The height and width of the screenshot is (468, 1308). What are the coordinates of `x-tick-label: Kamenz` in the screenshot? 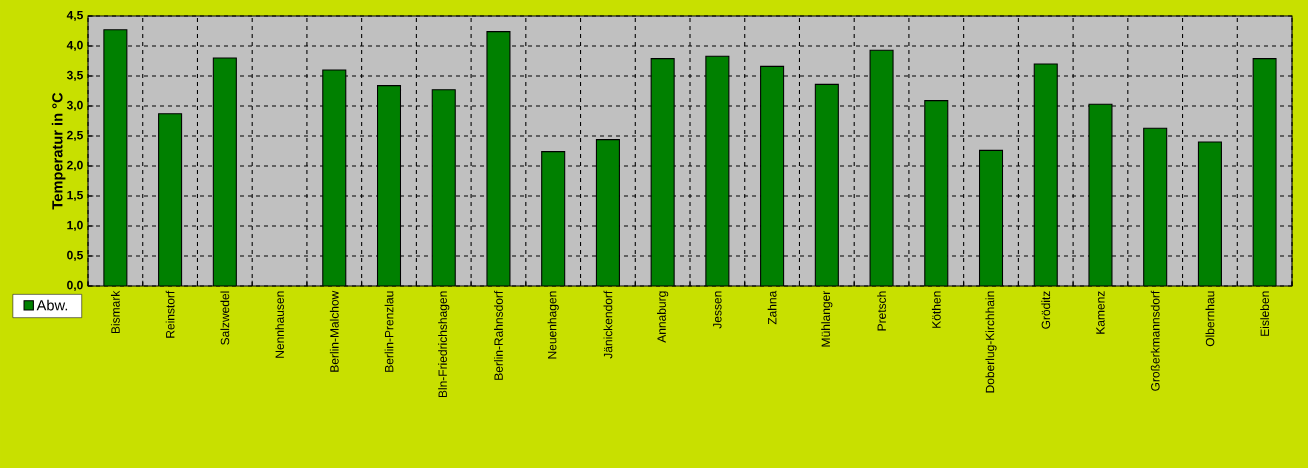 It's located at (1100, 312).